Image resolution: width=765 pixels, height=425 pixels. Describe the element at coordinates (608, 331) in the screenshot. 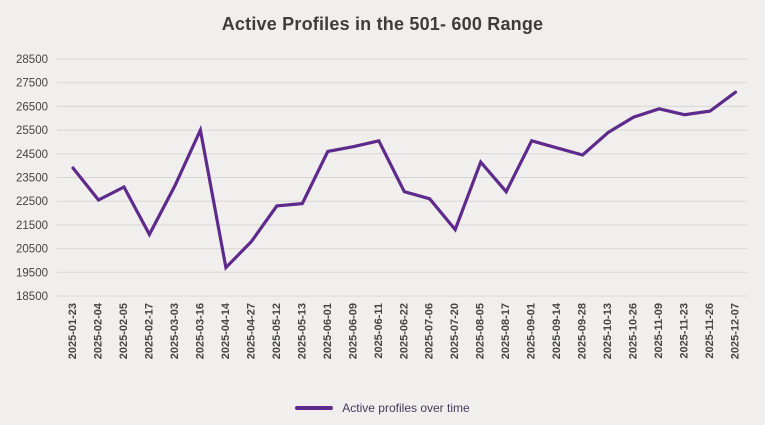

I see `x-tick-label: 2025-10-13` at that location.